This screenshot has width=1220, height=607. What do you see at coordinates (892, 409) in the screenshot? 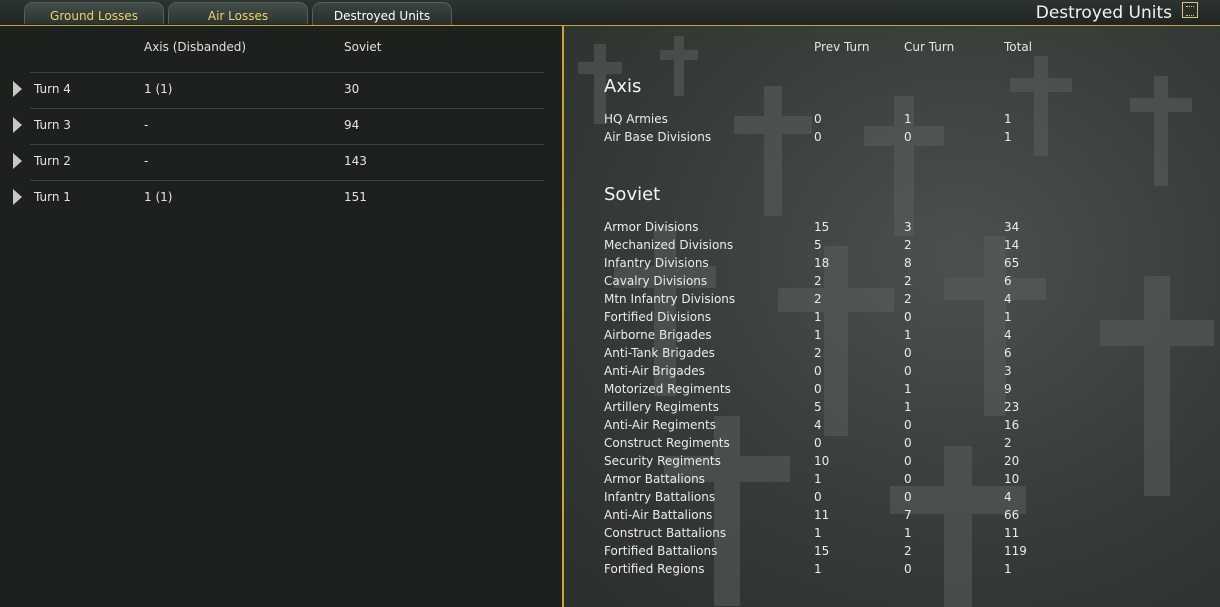
I see `unit-row: Artillery Regiments 5 1 23` at bounding box center [892, 409].